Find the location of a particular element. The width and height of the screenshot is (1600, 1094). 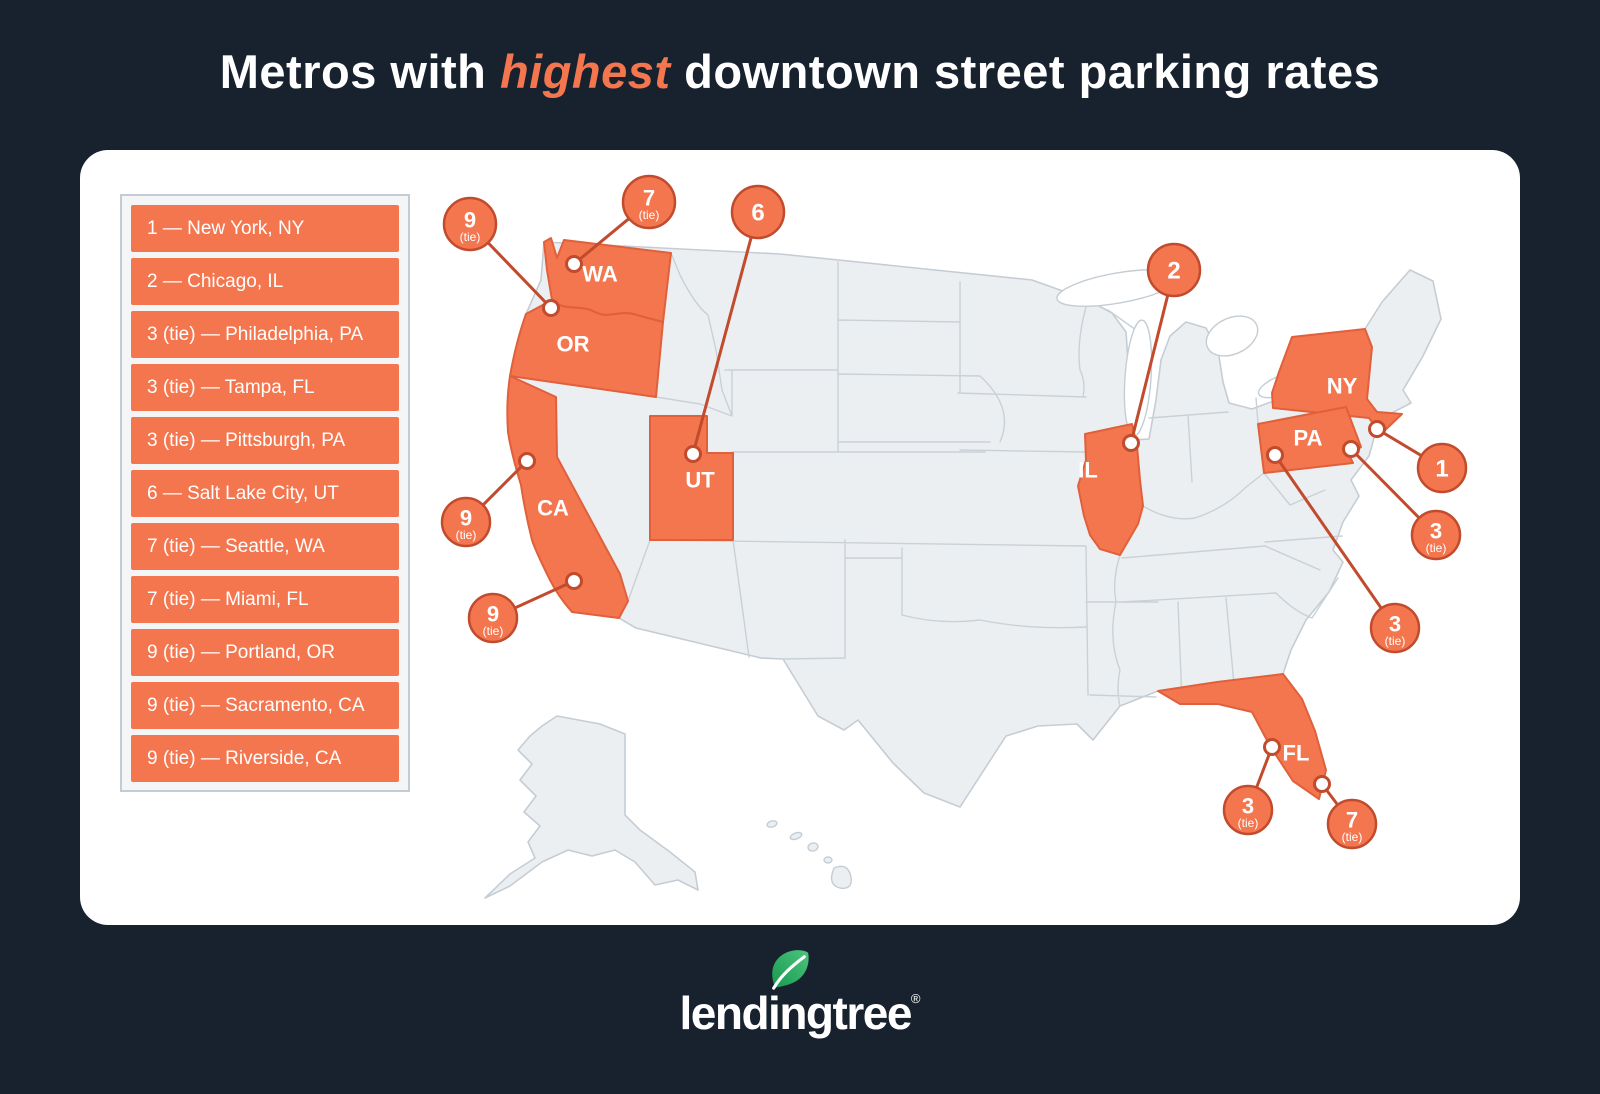

callout-bubble-miami: 7(tie) is located at coordinates (1352, 824).